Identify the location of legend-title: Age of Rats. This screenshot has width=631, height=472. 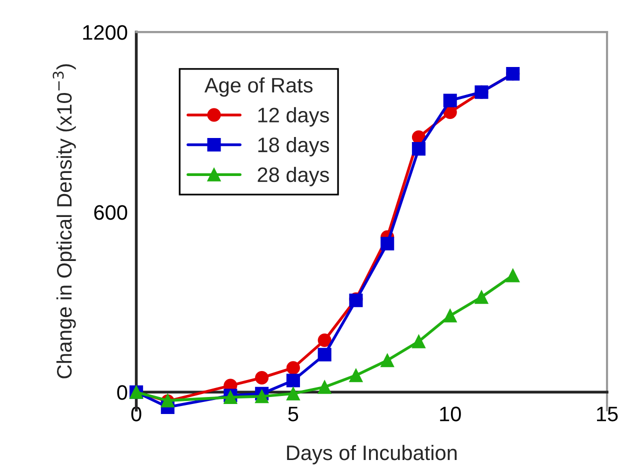
(258, 87).